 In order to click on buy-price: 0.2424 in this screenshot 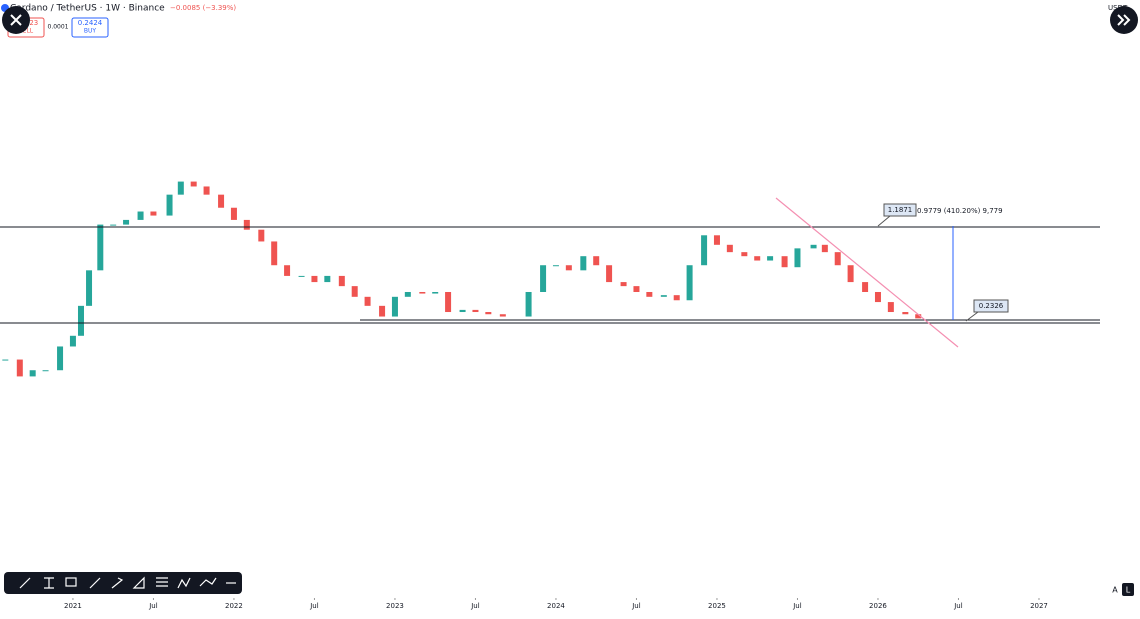, I will do `click(90, 23)`.